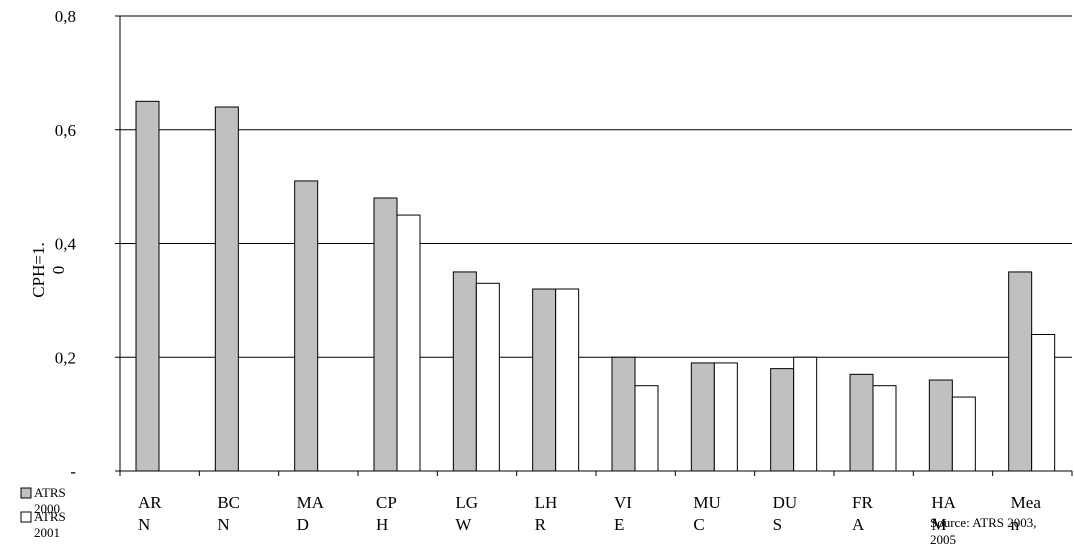 This screenshot has width=1074, height=551. Describe the element at coordinates (544, 380) in the screenshot. I see `bar-atrs-2000-lhr` at that location.